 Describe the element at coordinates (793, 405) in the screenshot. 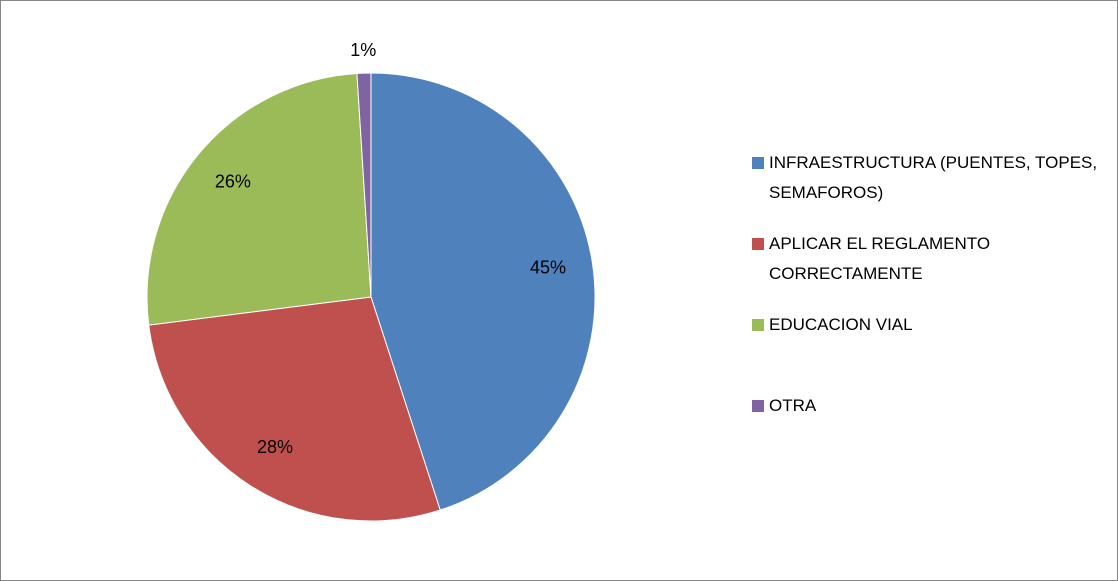

I see `legend-label: OTRA` at that location.